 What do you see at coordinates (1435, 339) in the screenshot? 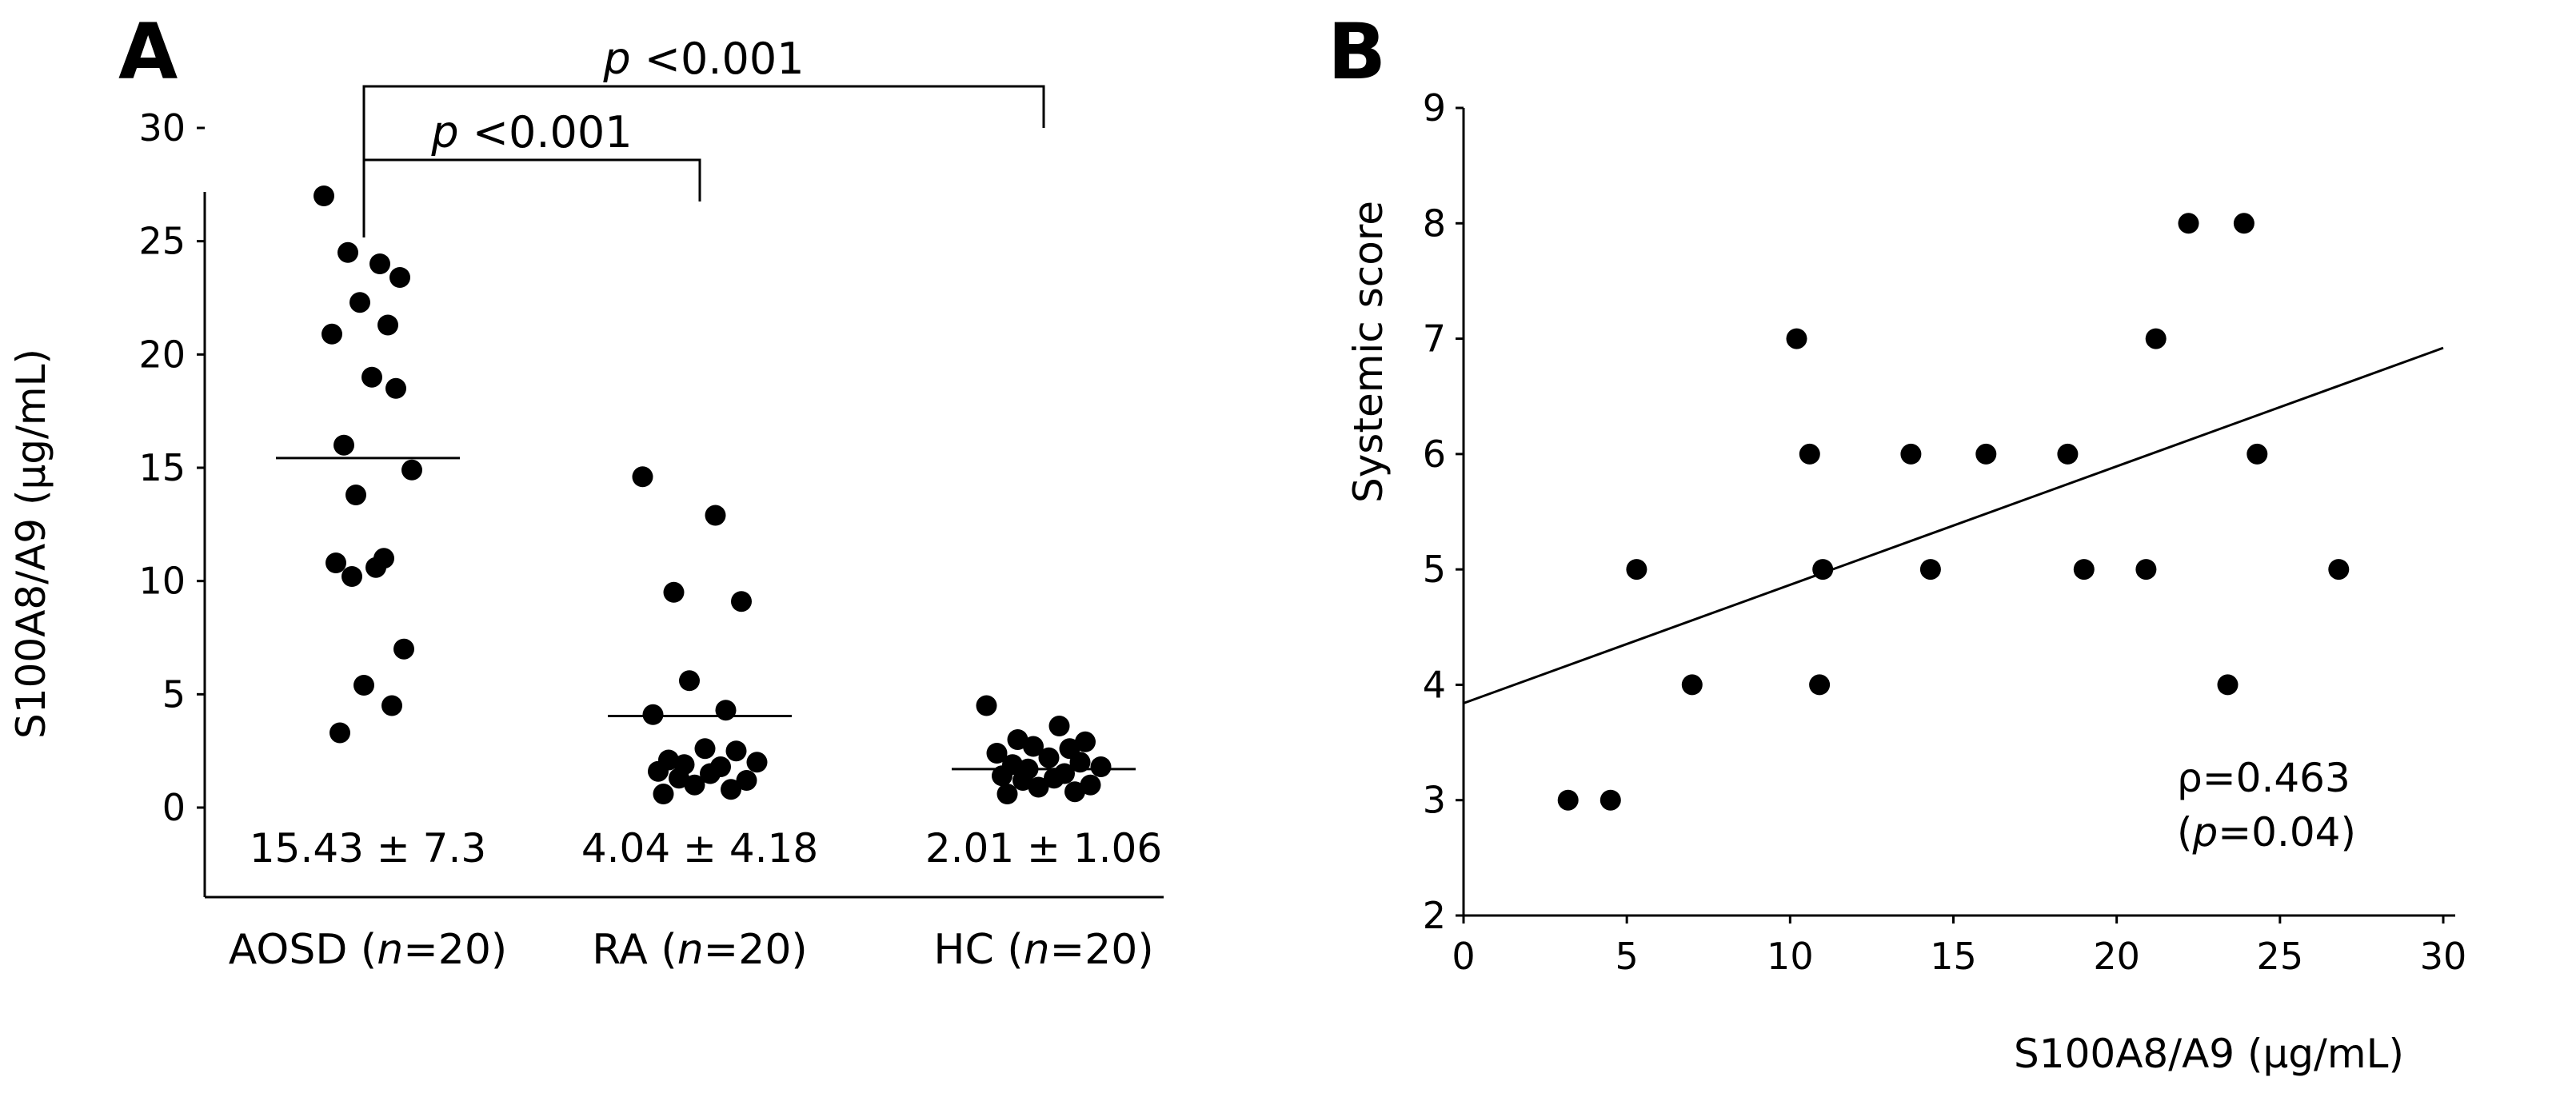
I see `panel-b-y-tick-label: 7` at bounding box center [1435, 339].